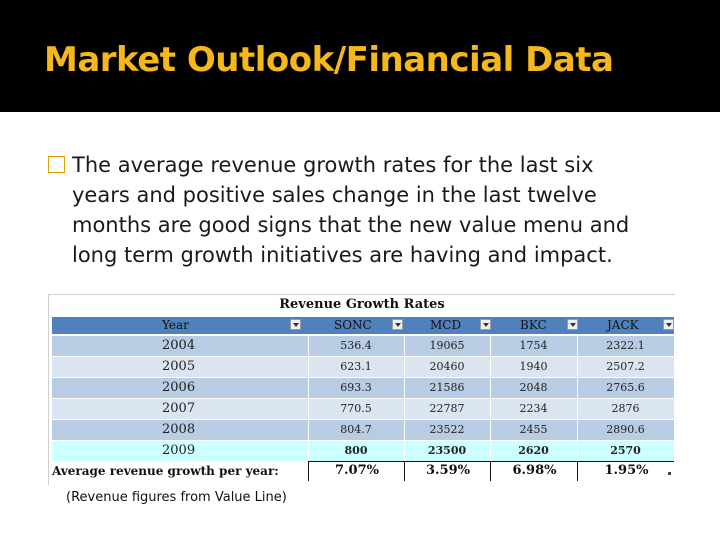  Describe the element at coordinates (623, 325) in the screenshot. I see `header-jack: JACK` at that location.